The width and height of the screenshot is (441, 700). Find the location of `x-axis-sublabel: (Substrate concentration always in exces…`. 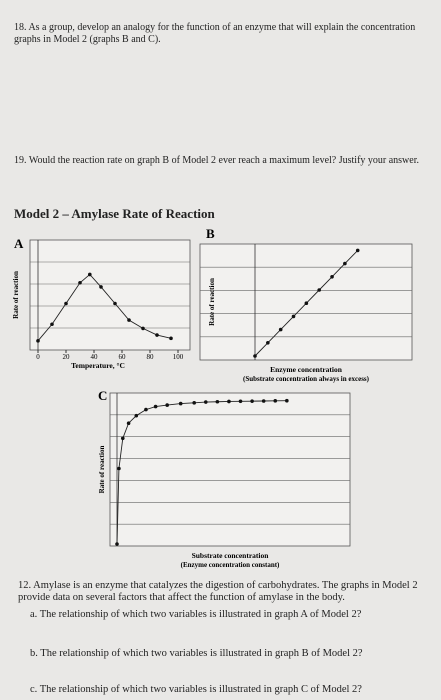

x-axis-sublabel: (Substrate concentration always in exces… is located at coordinates (306, 379).